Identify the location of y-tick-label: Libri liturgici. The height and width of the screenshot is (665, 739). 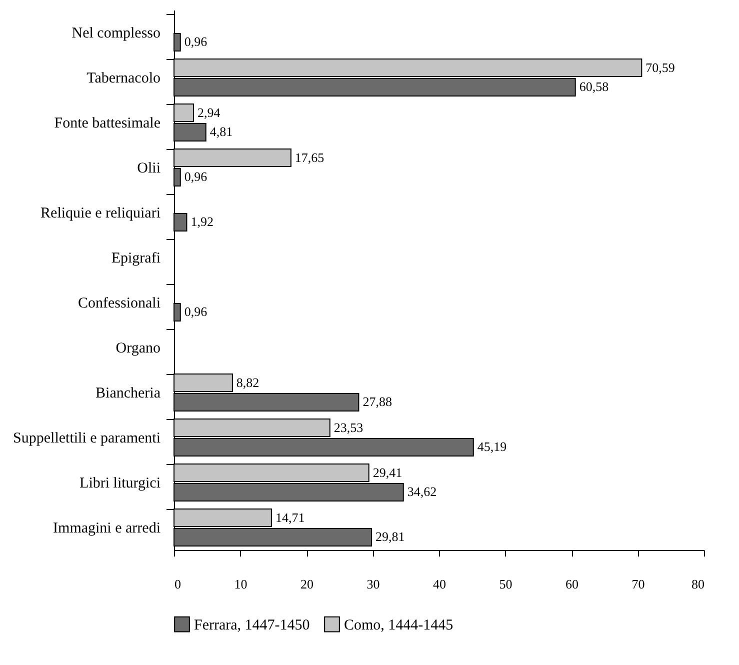
(120, 484).